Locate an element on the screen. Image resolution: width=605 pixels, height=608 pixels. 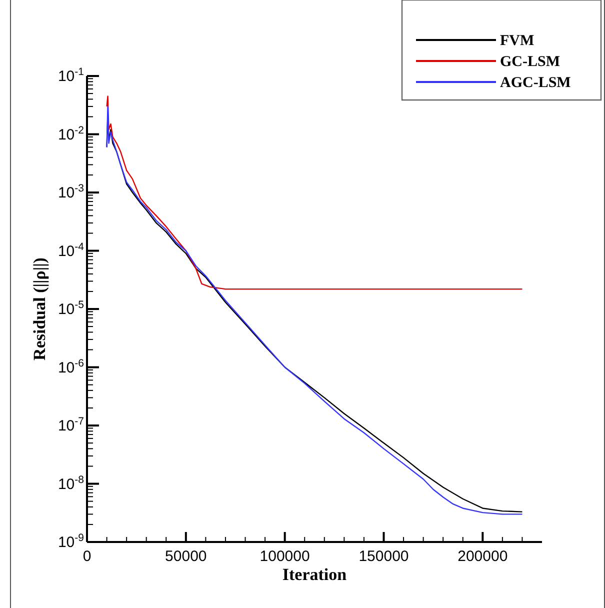
legend-label: GC-LSM is located at coordinates (530, 62).